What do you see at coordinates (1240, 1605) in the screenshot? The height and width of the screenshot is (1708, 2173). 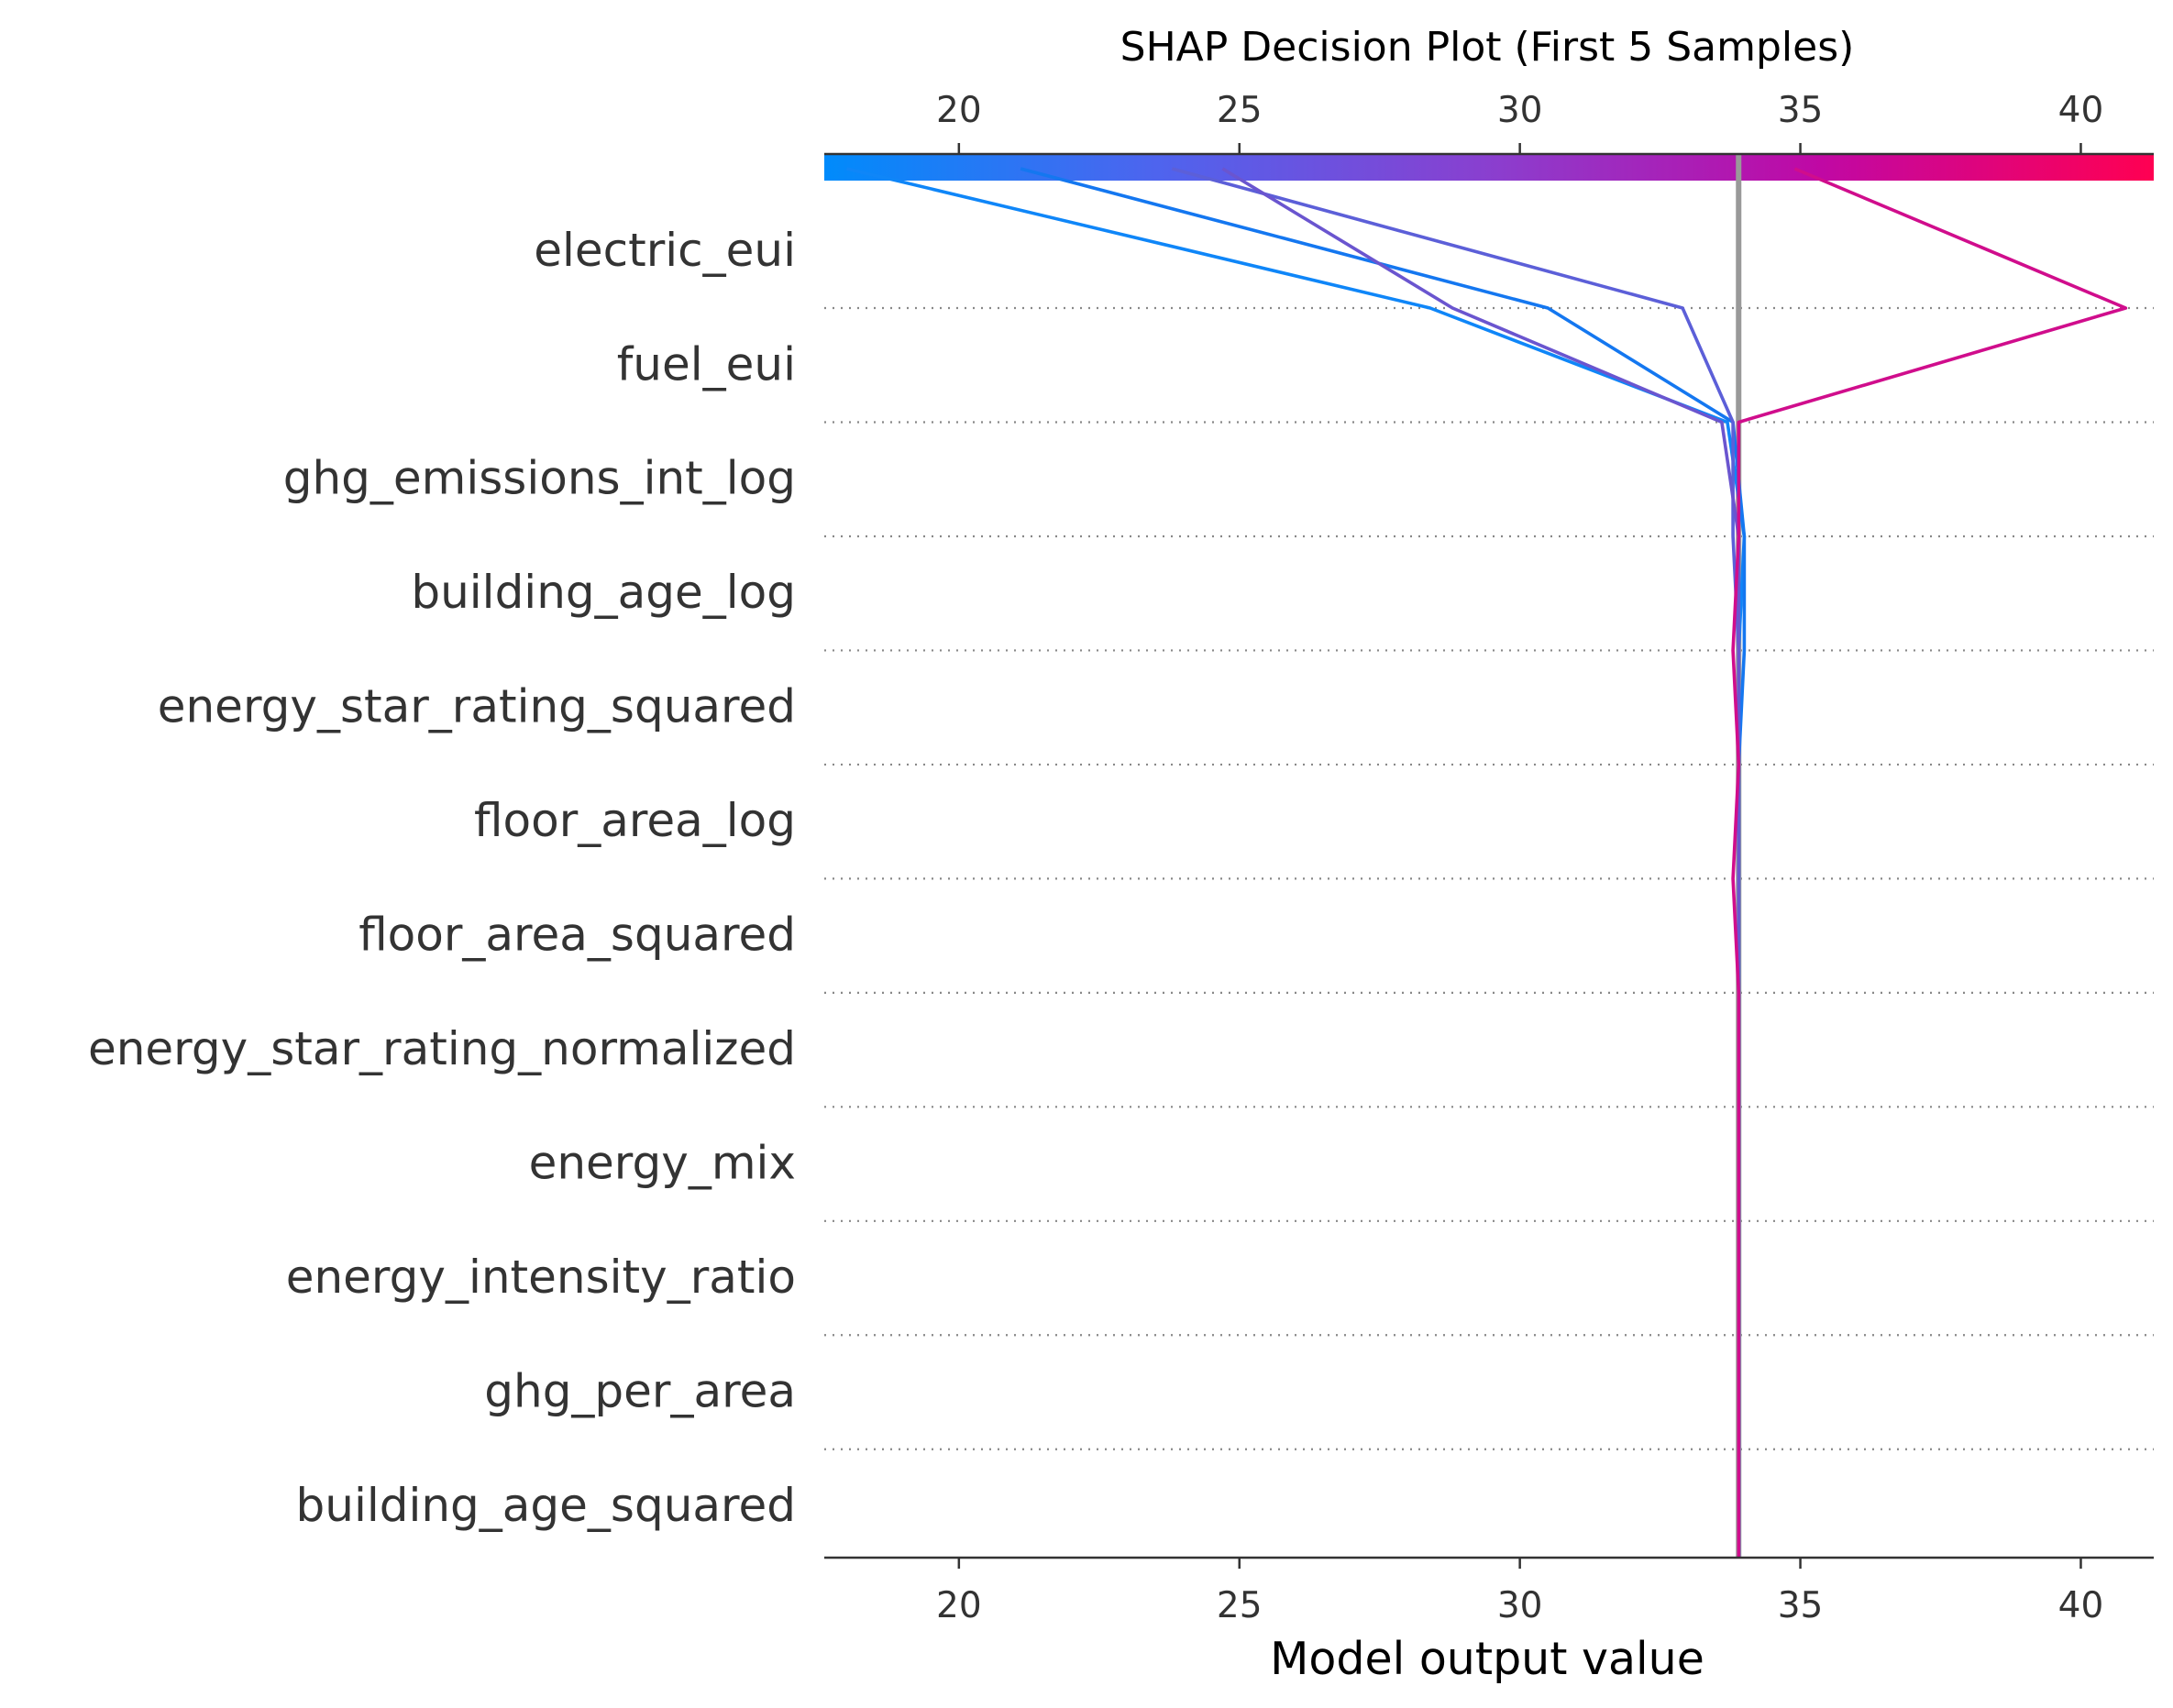 I see `bottom-tick-label: 25` at bounding box center [1240, 1605].